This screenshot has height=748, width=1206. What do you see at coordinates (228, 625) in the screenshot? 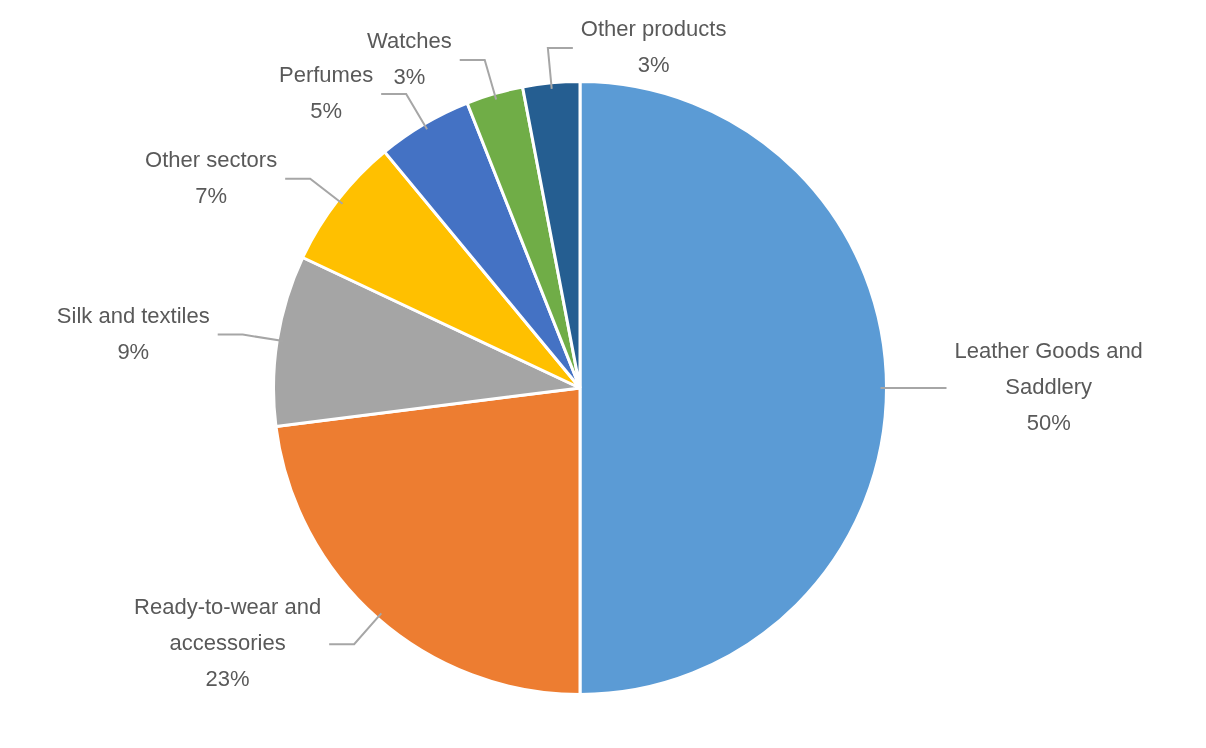
I see `slice-label: Ready-to-wear and accessories` at bounding box center [228, 625].